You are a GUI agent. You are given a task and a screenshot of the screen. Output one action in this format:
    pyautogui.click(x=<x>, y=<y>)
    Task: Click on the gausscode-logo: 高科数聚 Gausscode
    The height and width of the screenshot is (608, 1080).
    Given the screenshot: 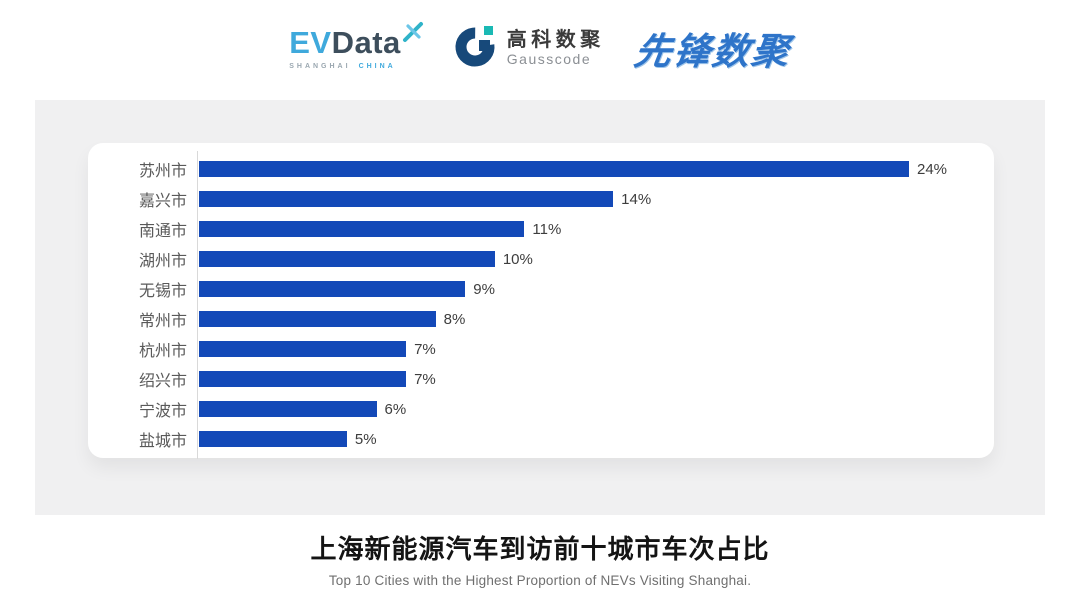 What is the action you would take?
    pyautogui.click(x=529, y=48)
    